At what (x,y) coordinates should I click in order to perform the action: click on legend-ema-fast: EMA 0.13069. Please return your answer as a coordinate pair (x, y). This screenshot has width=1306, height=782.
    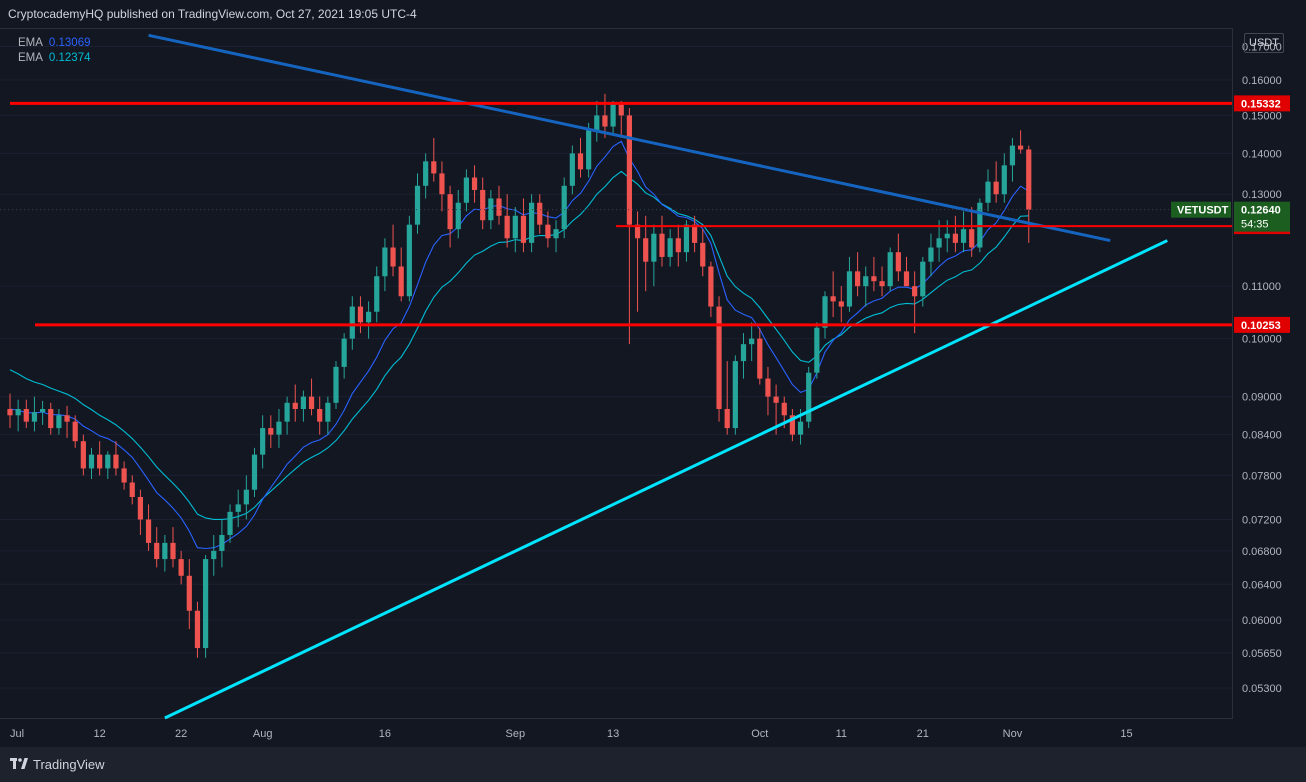
    Looking at the image, I should click on (54, 43).